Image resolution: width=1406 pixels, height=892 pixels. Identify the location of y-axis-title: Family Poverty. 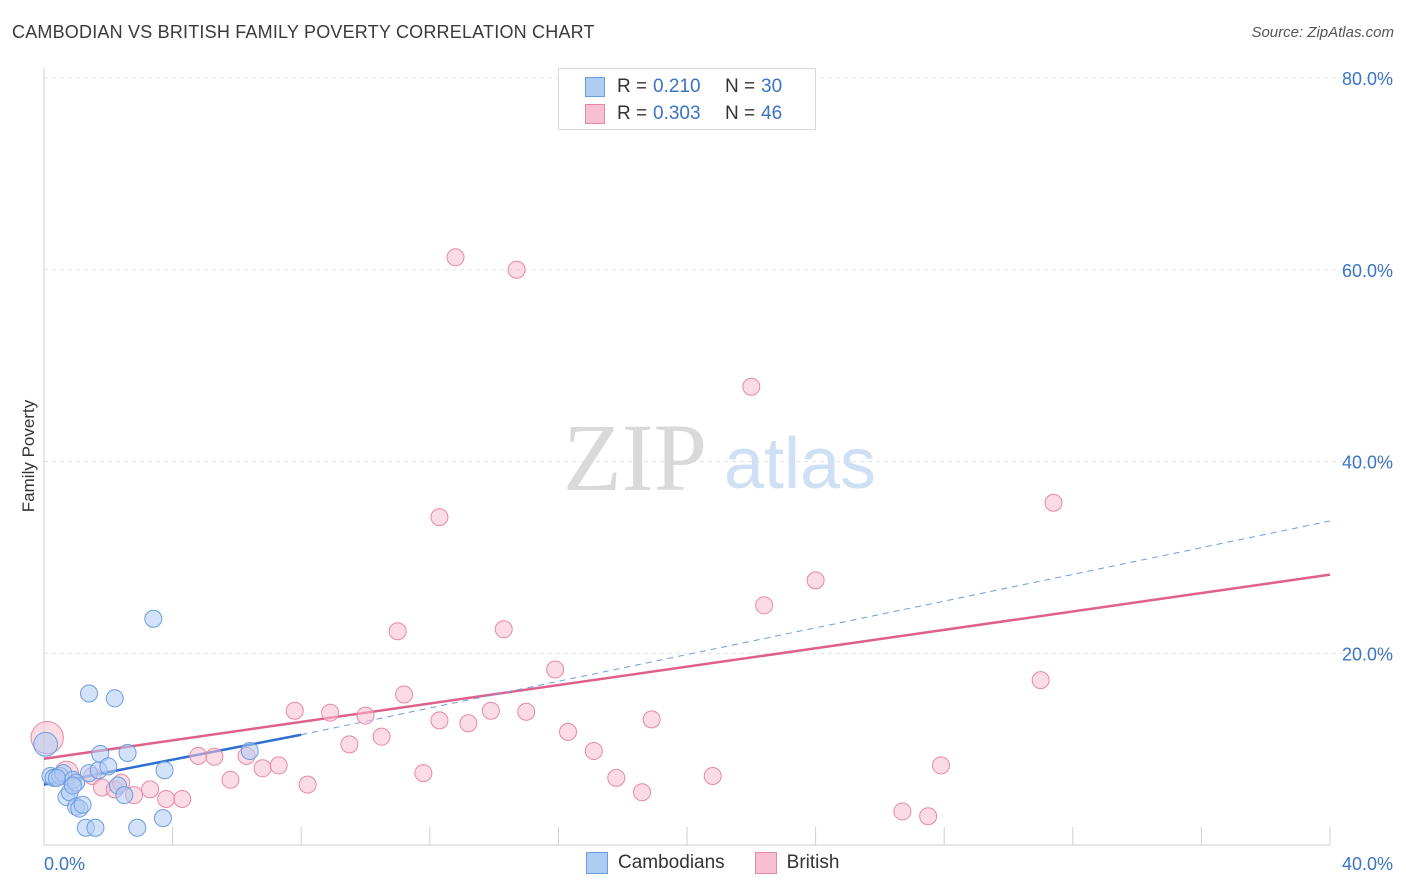
(28, 455).